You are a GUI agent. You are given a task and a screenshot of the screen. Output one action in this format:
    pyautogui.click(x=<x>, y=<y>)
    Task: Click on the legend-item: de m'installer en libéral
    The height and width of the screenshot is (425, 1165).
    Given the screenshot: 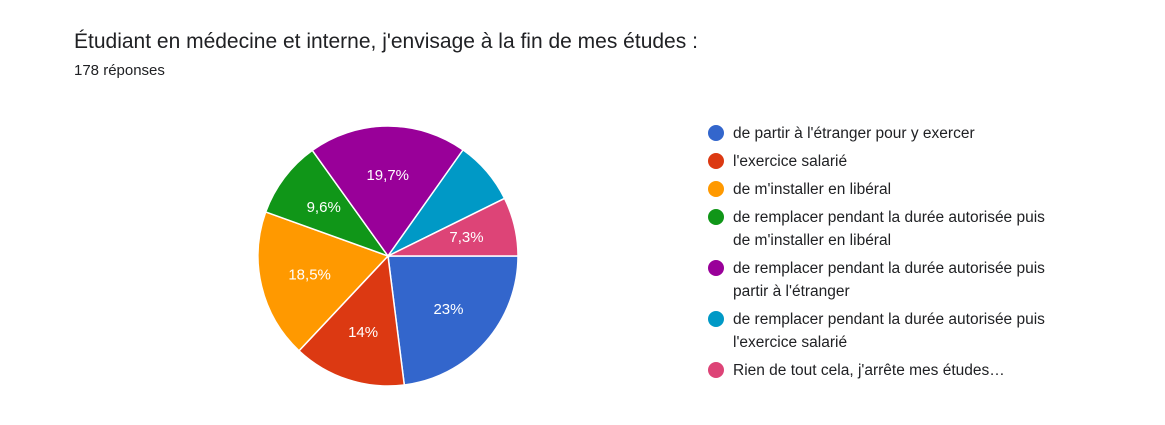 What is the action you would take?
    pyautogui.click(x=928, y=189)
    